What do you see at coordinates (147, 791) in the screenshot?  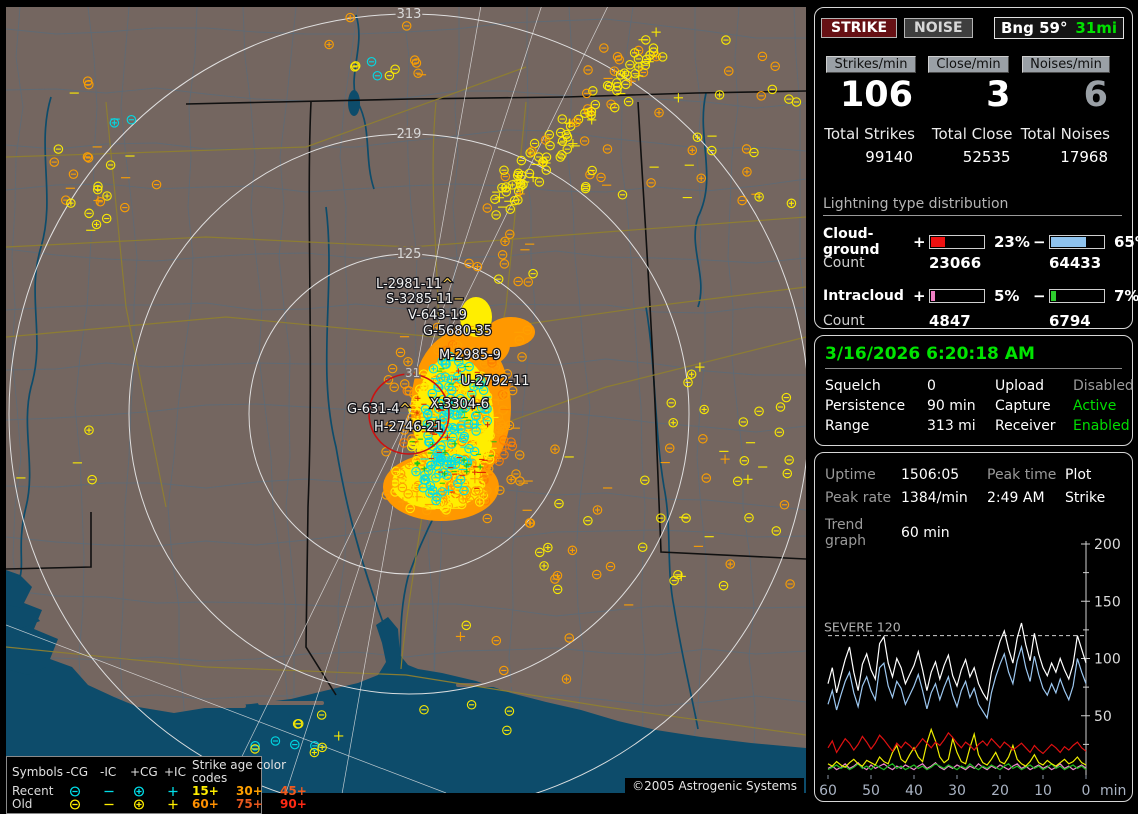 I see `circle-plus-icon` at bounding box center [147, 791].